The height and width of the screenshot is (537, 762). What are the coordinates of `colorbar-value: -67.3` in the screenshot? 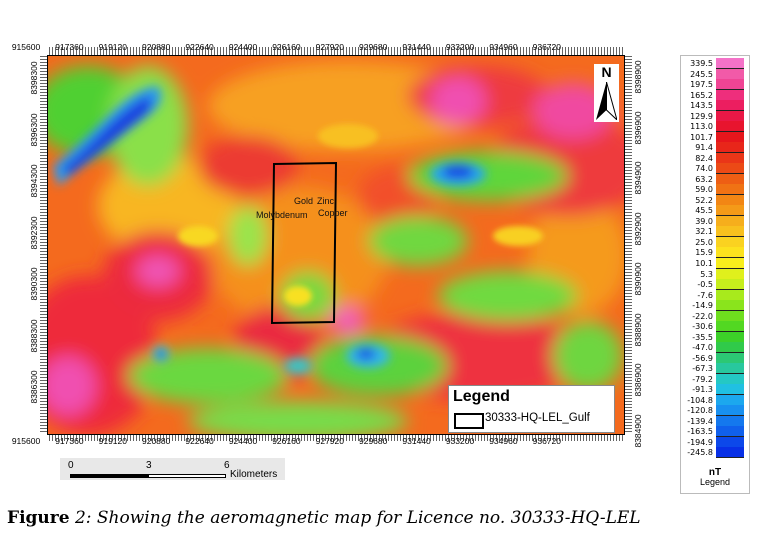 It's located at (702, 369).